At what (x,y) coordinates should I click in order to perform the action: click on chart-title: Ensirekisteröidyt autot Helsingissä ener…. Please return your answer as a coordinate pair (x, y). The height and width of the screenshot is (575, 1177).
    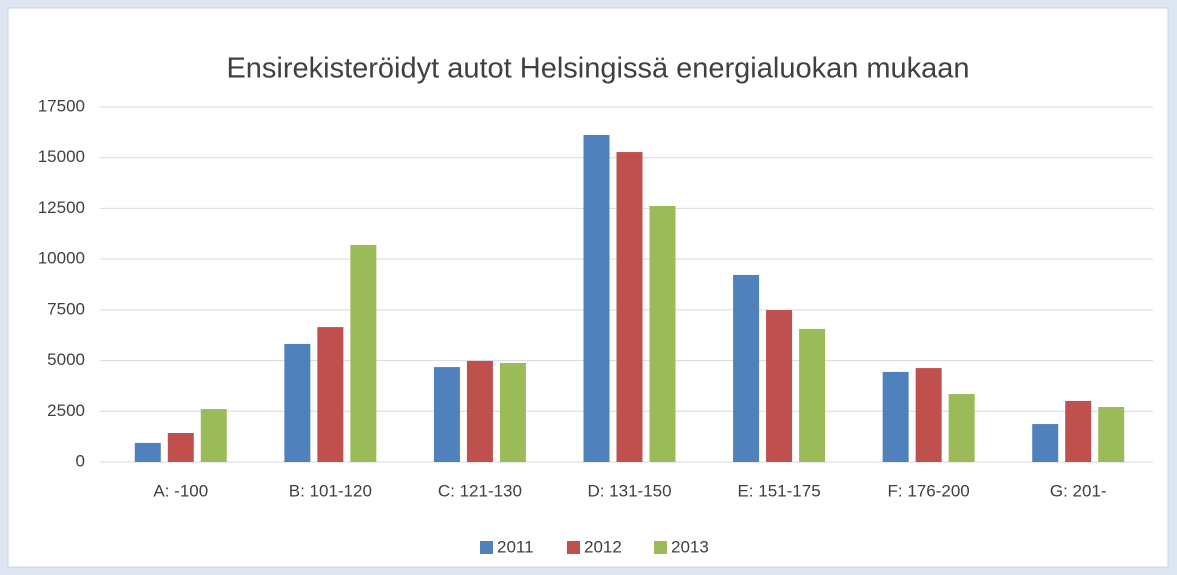
    Looking at the image, I should click on (597, 69).